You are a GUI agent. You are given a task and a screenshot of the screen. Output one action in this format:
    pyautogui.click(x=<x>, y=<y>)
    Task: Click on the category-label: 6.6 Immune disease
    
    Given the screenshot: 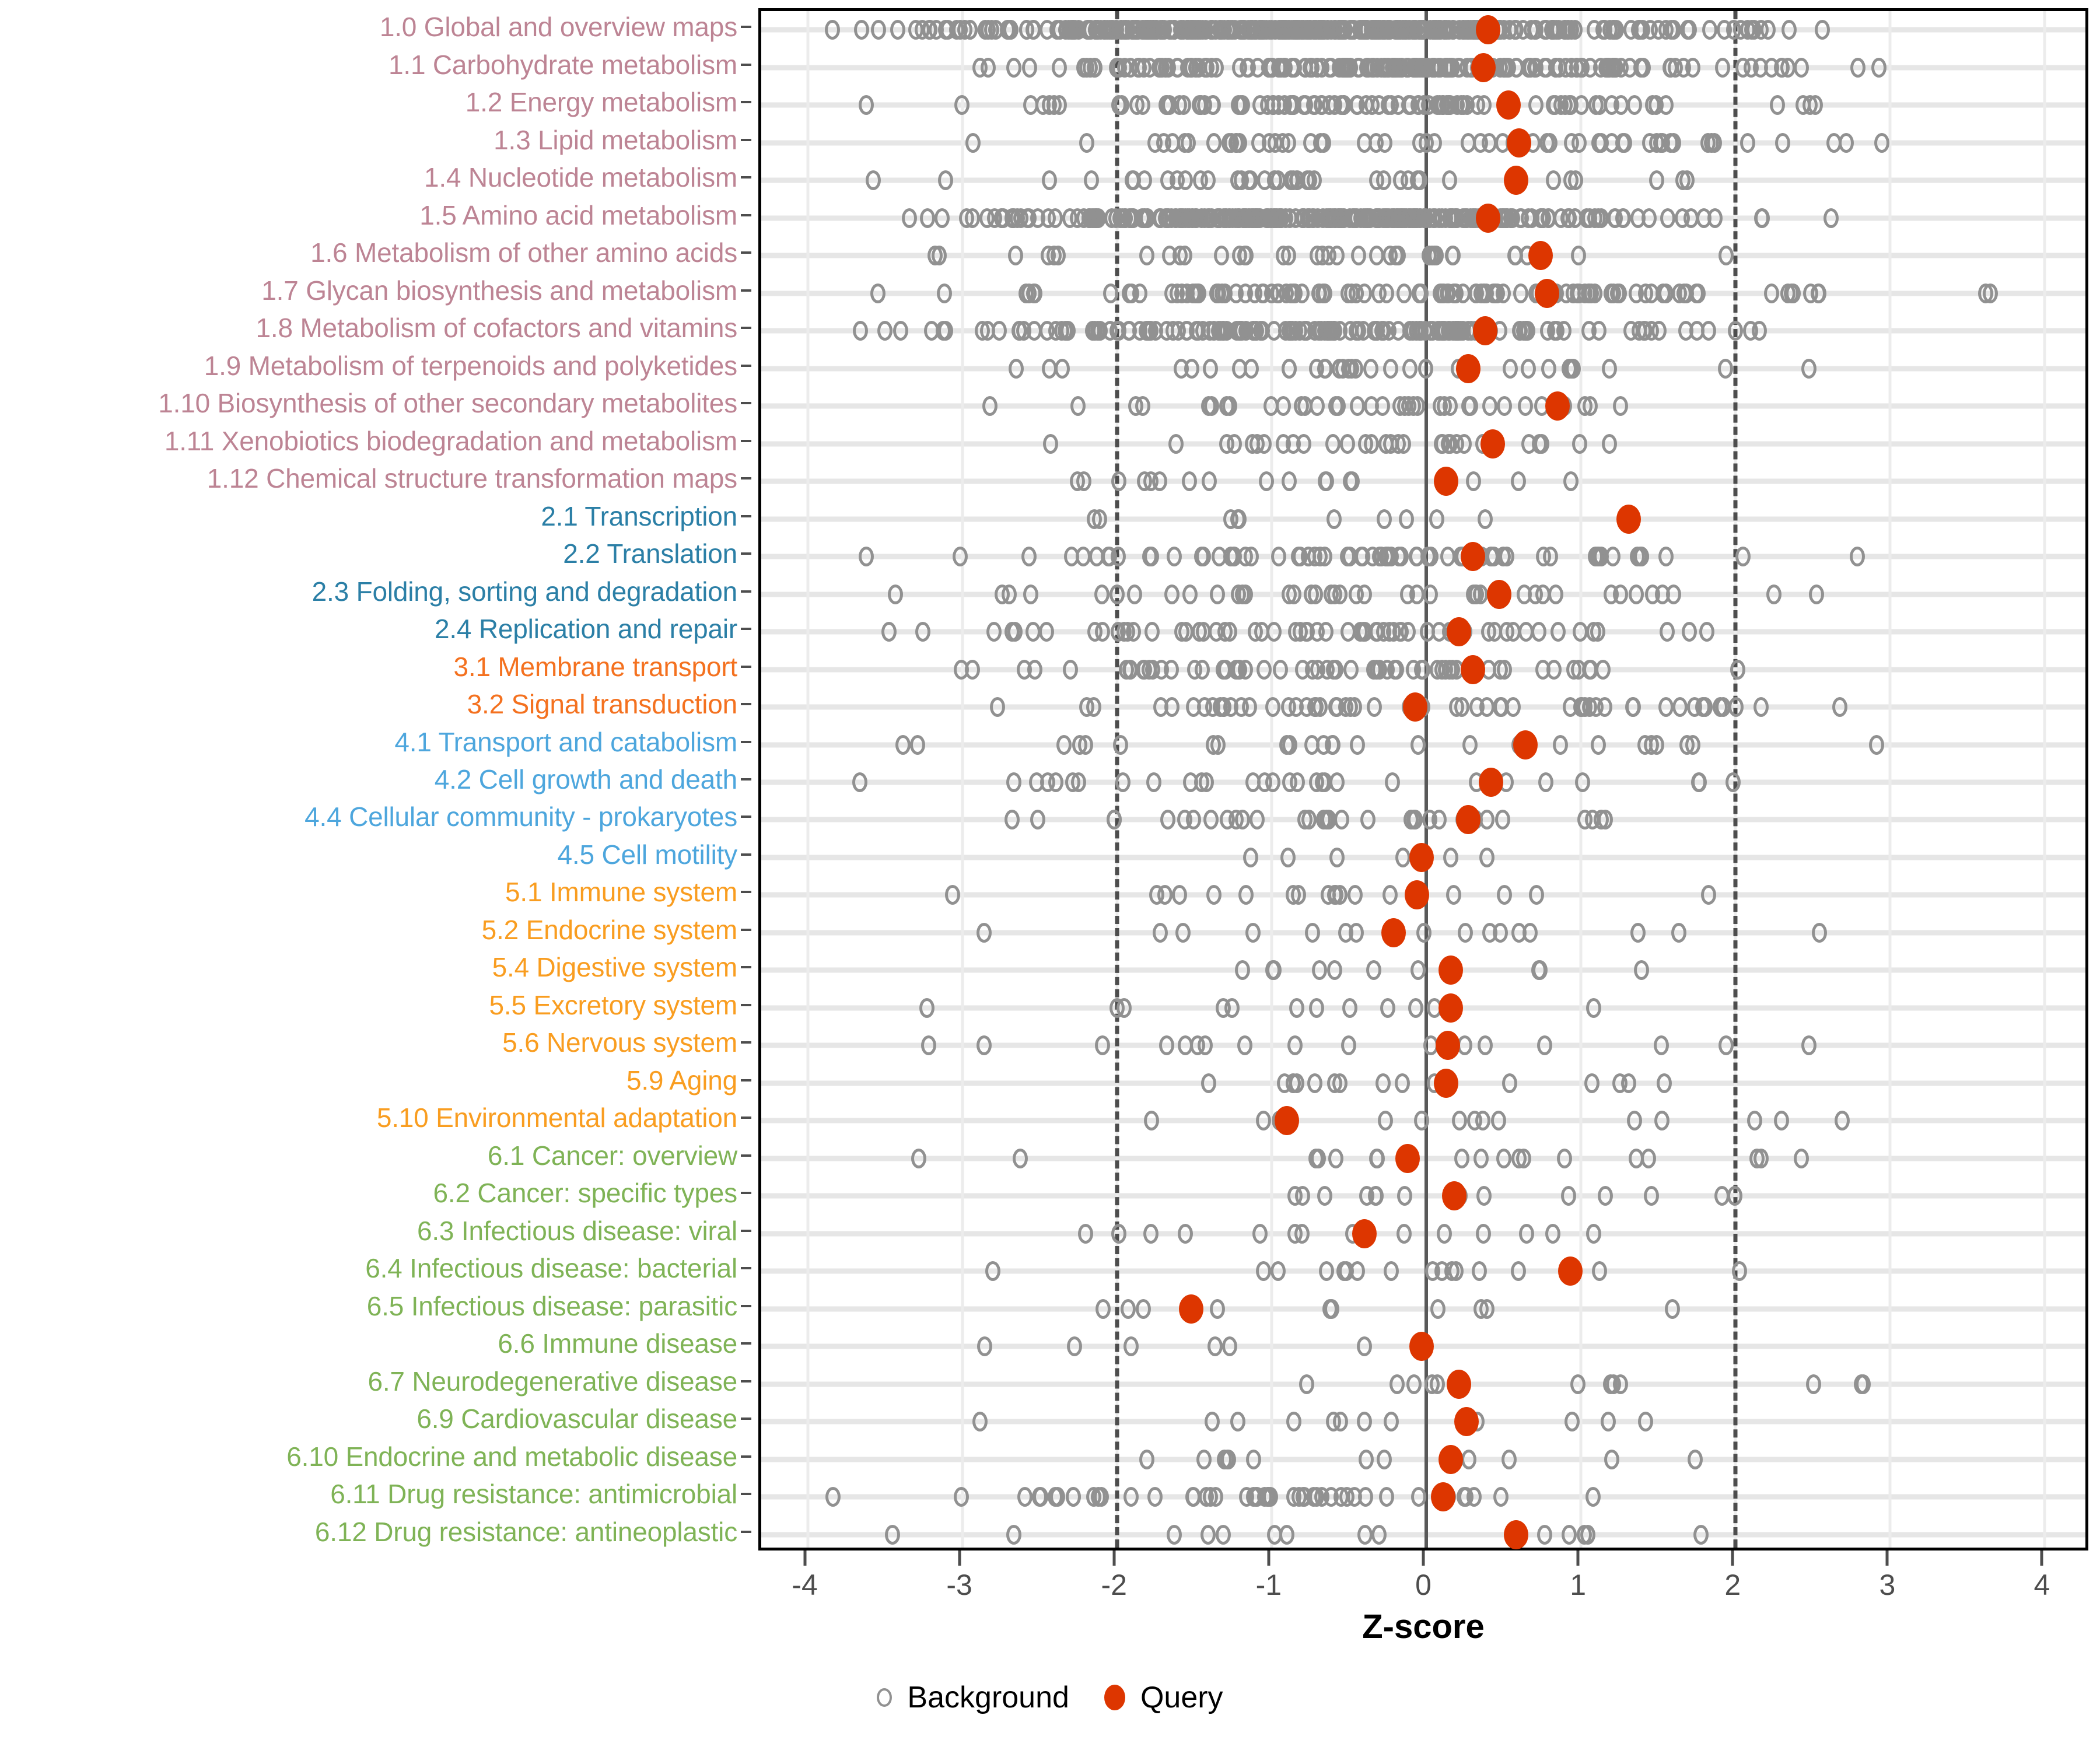 What is the action you would take?
    pyautogui.click(x=617, y=1343)
    